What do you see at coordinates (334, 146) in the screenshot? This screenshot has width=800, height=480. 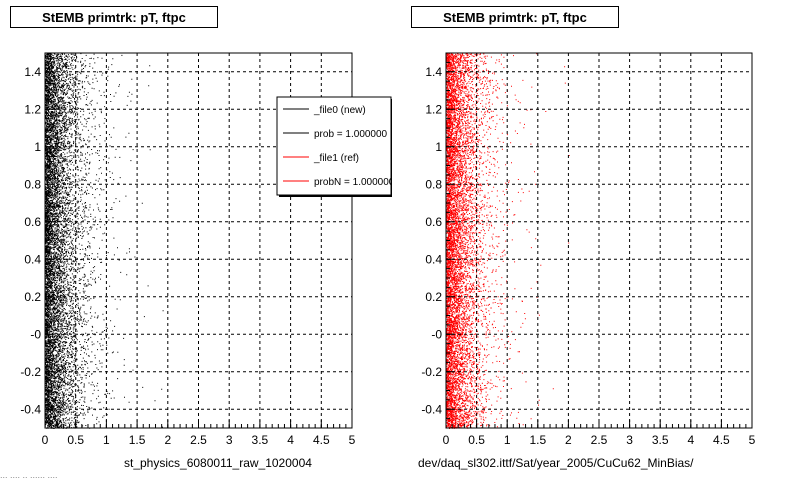 I see `legend-box` at bounding box center [334, 146].